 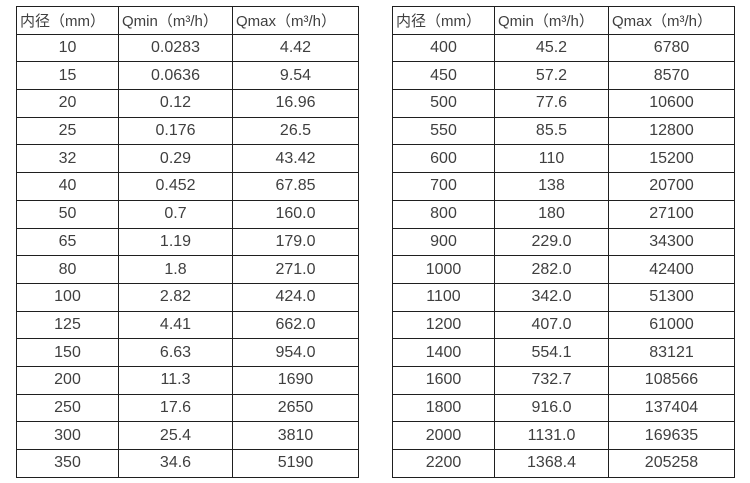 What do you see at coordinates (443, 48) in the screenshot?
I see `table-cell: 400` at bounding box center [443, 48].